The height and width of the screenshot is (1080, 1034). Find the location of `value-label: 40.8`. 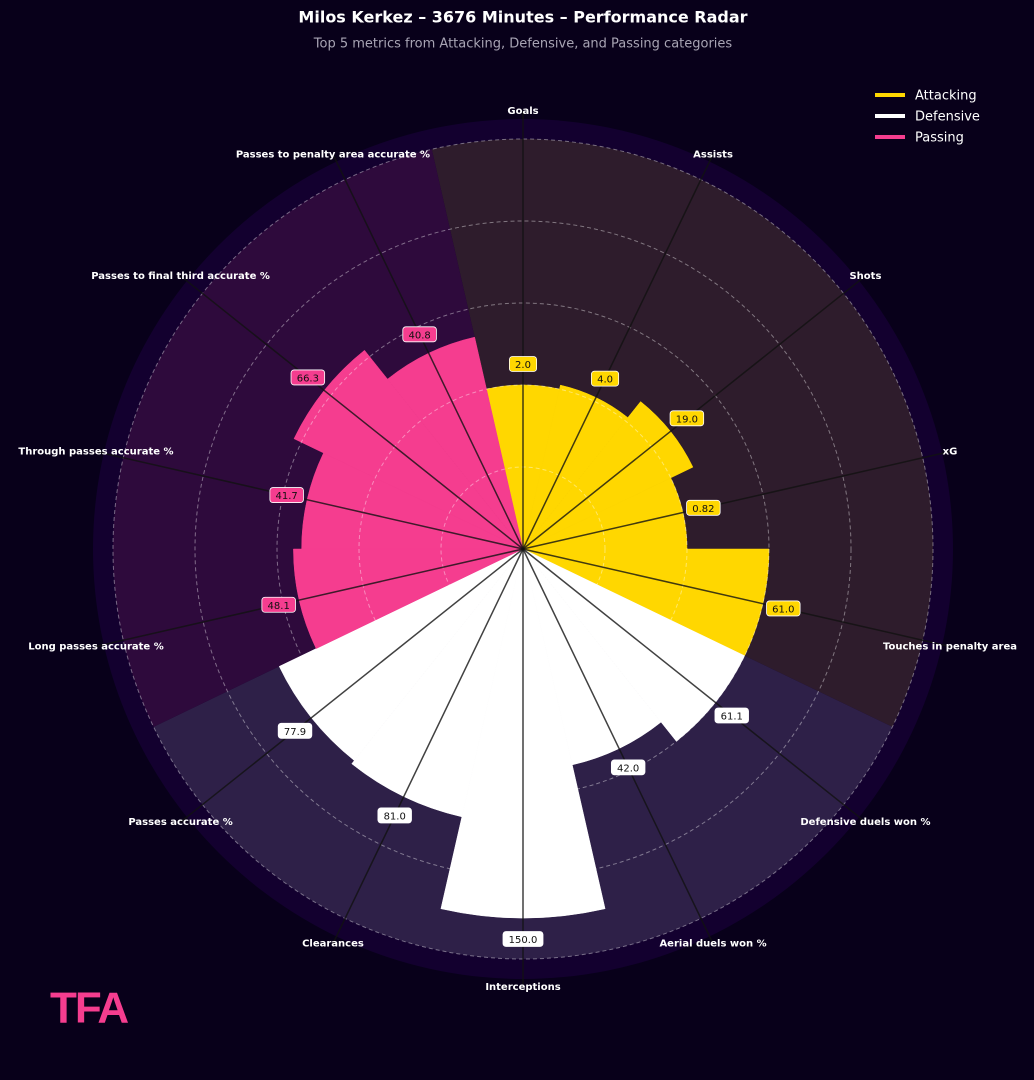

value-label: 40.8 is located at coordinates (419, 335).